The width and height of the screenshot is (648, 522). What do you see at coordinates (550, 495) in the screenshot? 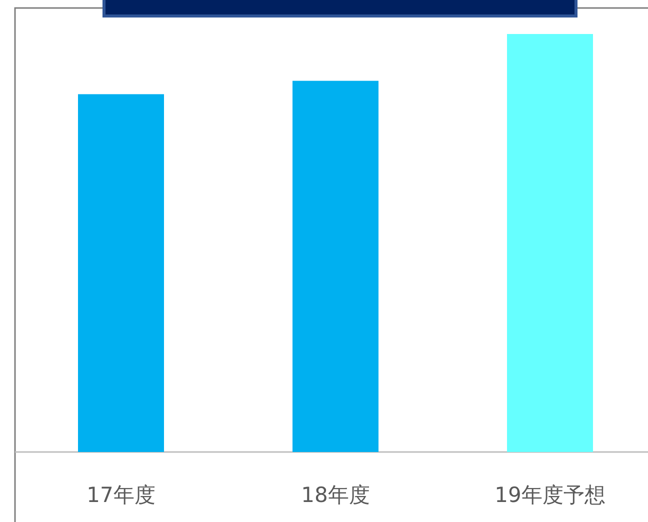
I see `x-tick-label: 19年度予想` at bounding box center [550, 495].